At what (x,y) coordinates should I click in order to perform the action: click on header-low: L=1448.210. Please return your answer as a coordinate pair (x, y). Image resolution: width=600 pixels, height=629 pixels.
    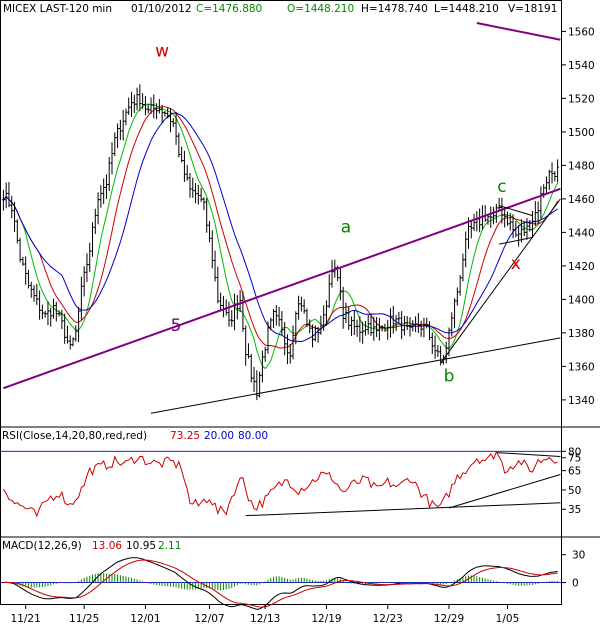
    Looking at the image, I should click on (466, 9).